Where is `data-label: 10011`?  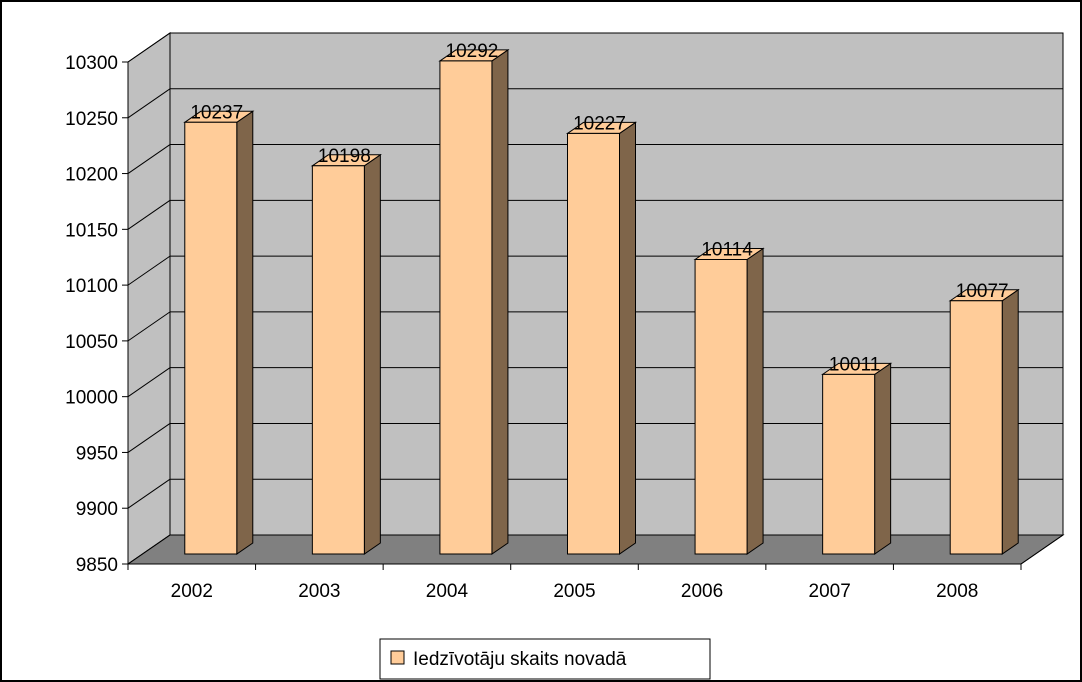
data-label: 10011 is located at coordinates (854, 364).